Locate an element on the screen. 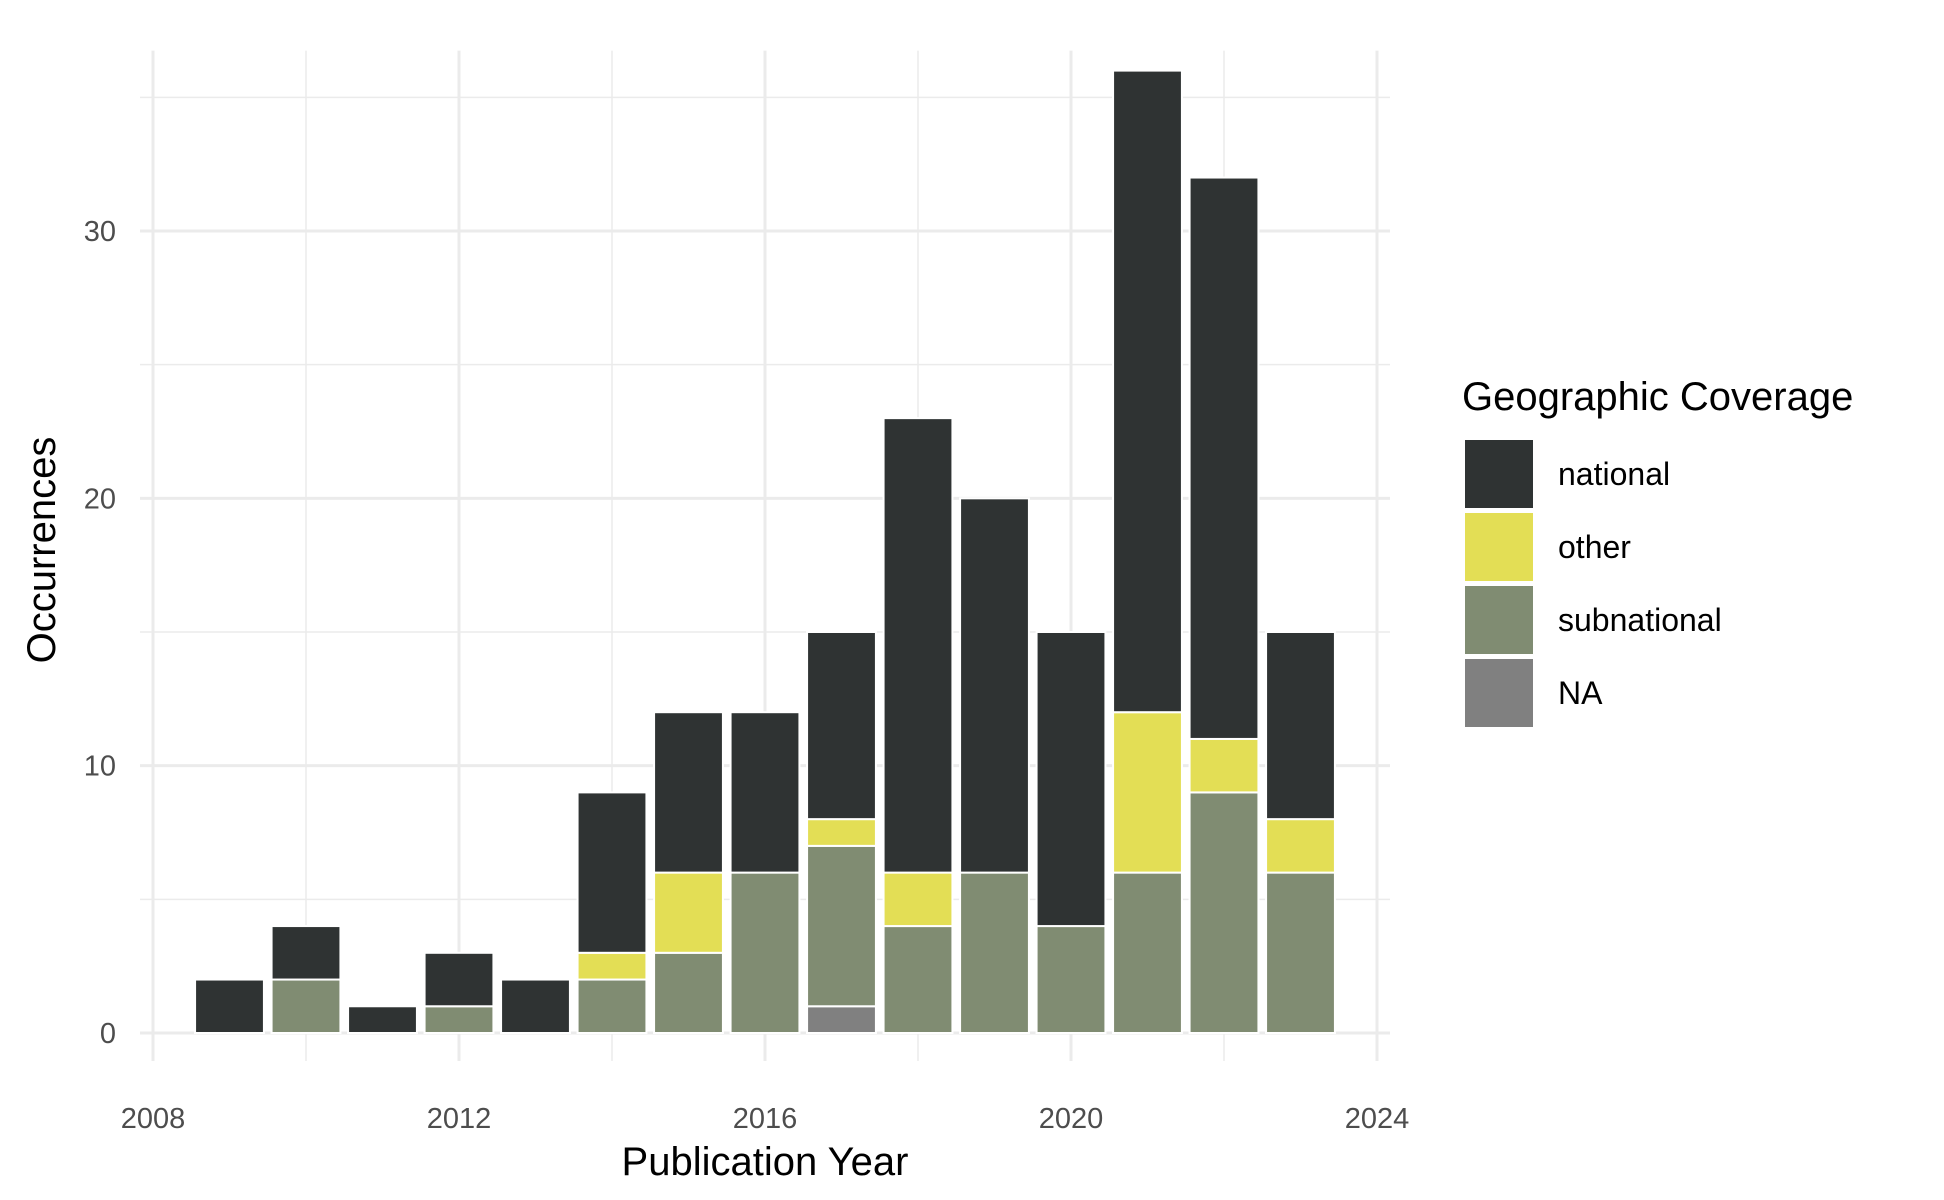 This screenshot has width=1944, height=1200. x-tick-label: 2016 is located at coordinates (765, 1119).